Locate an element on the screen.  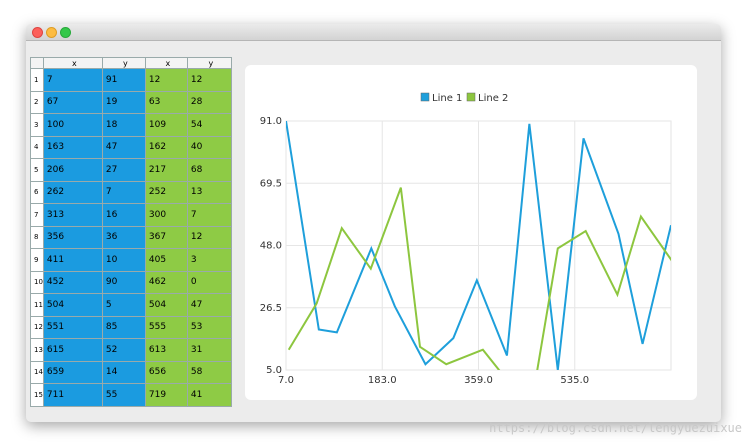
x-cell: 719 is located at coordinates (166, 395).